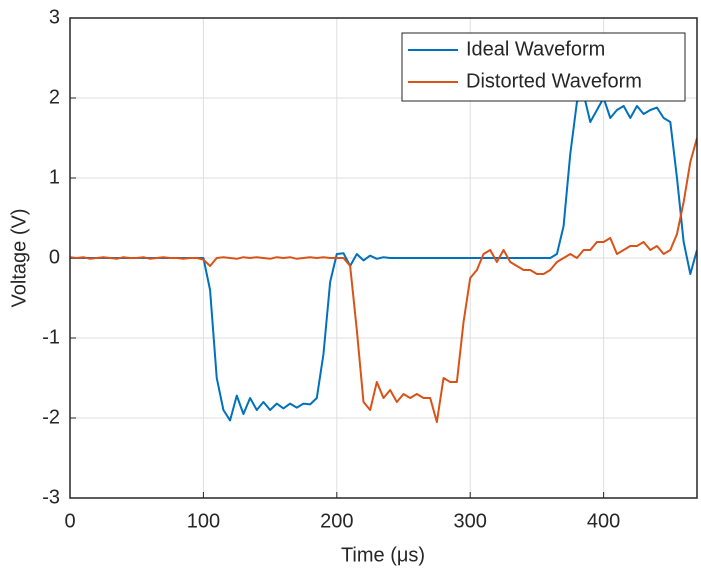 The height and width of the screenshot is (581, 701). Describe the element at coordinates (19, 258) in the screenshot. I see `y-axis-label: Voltage (V)` at that location.